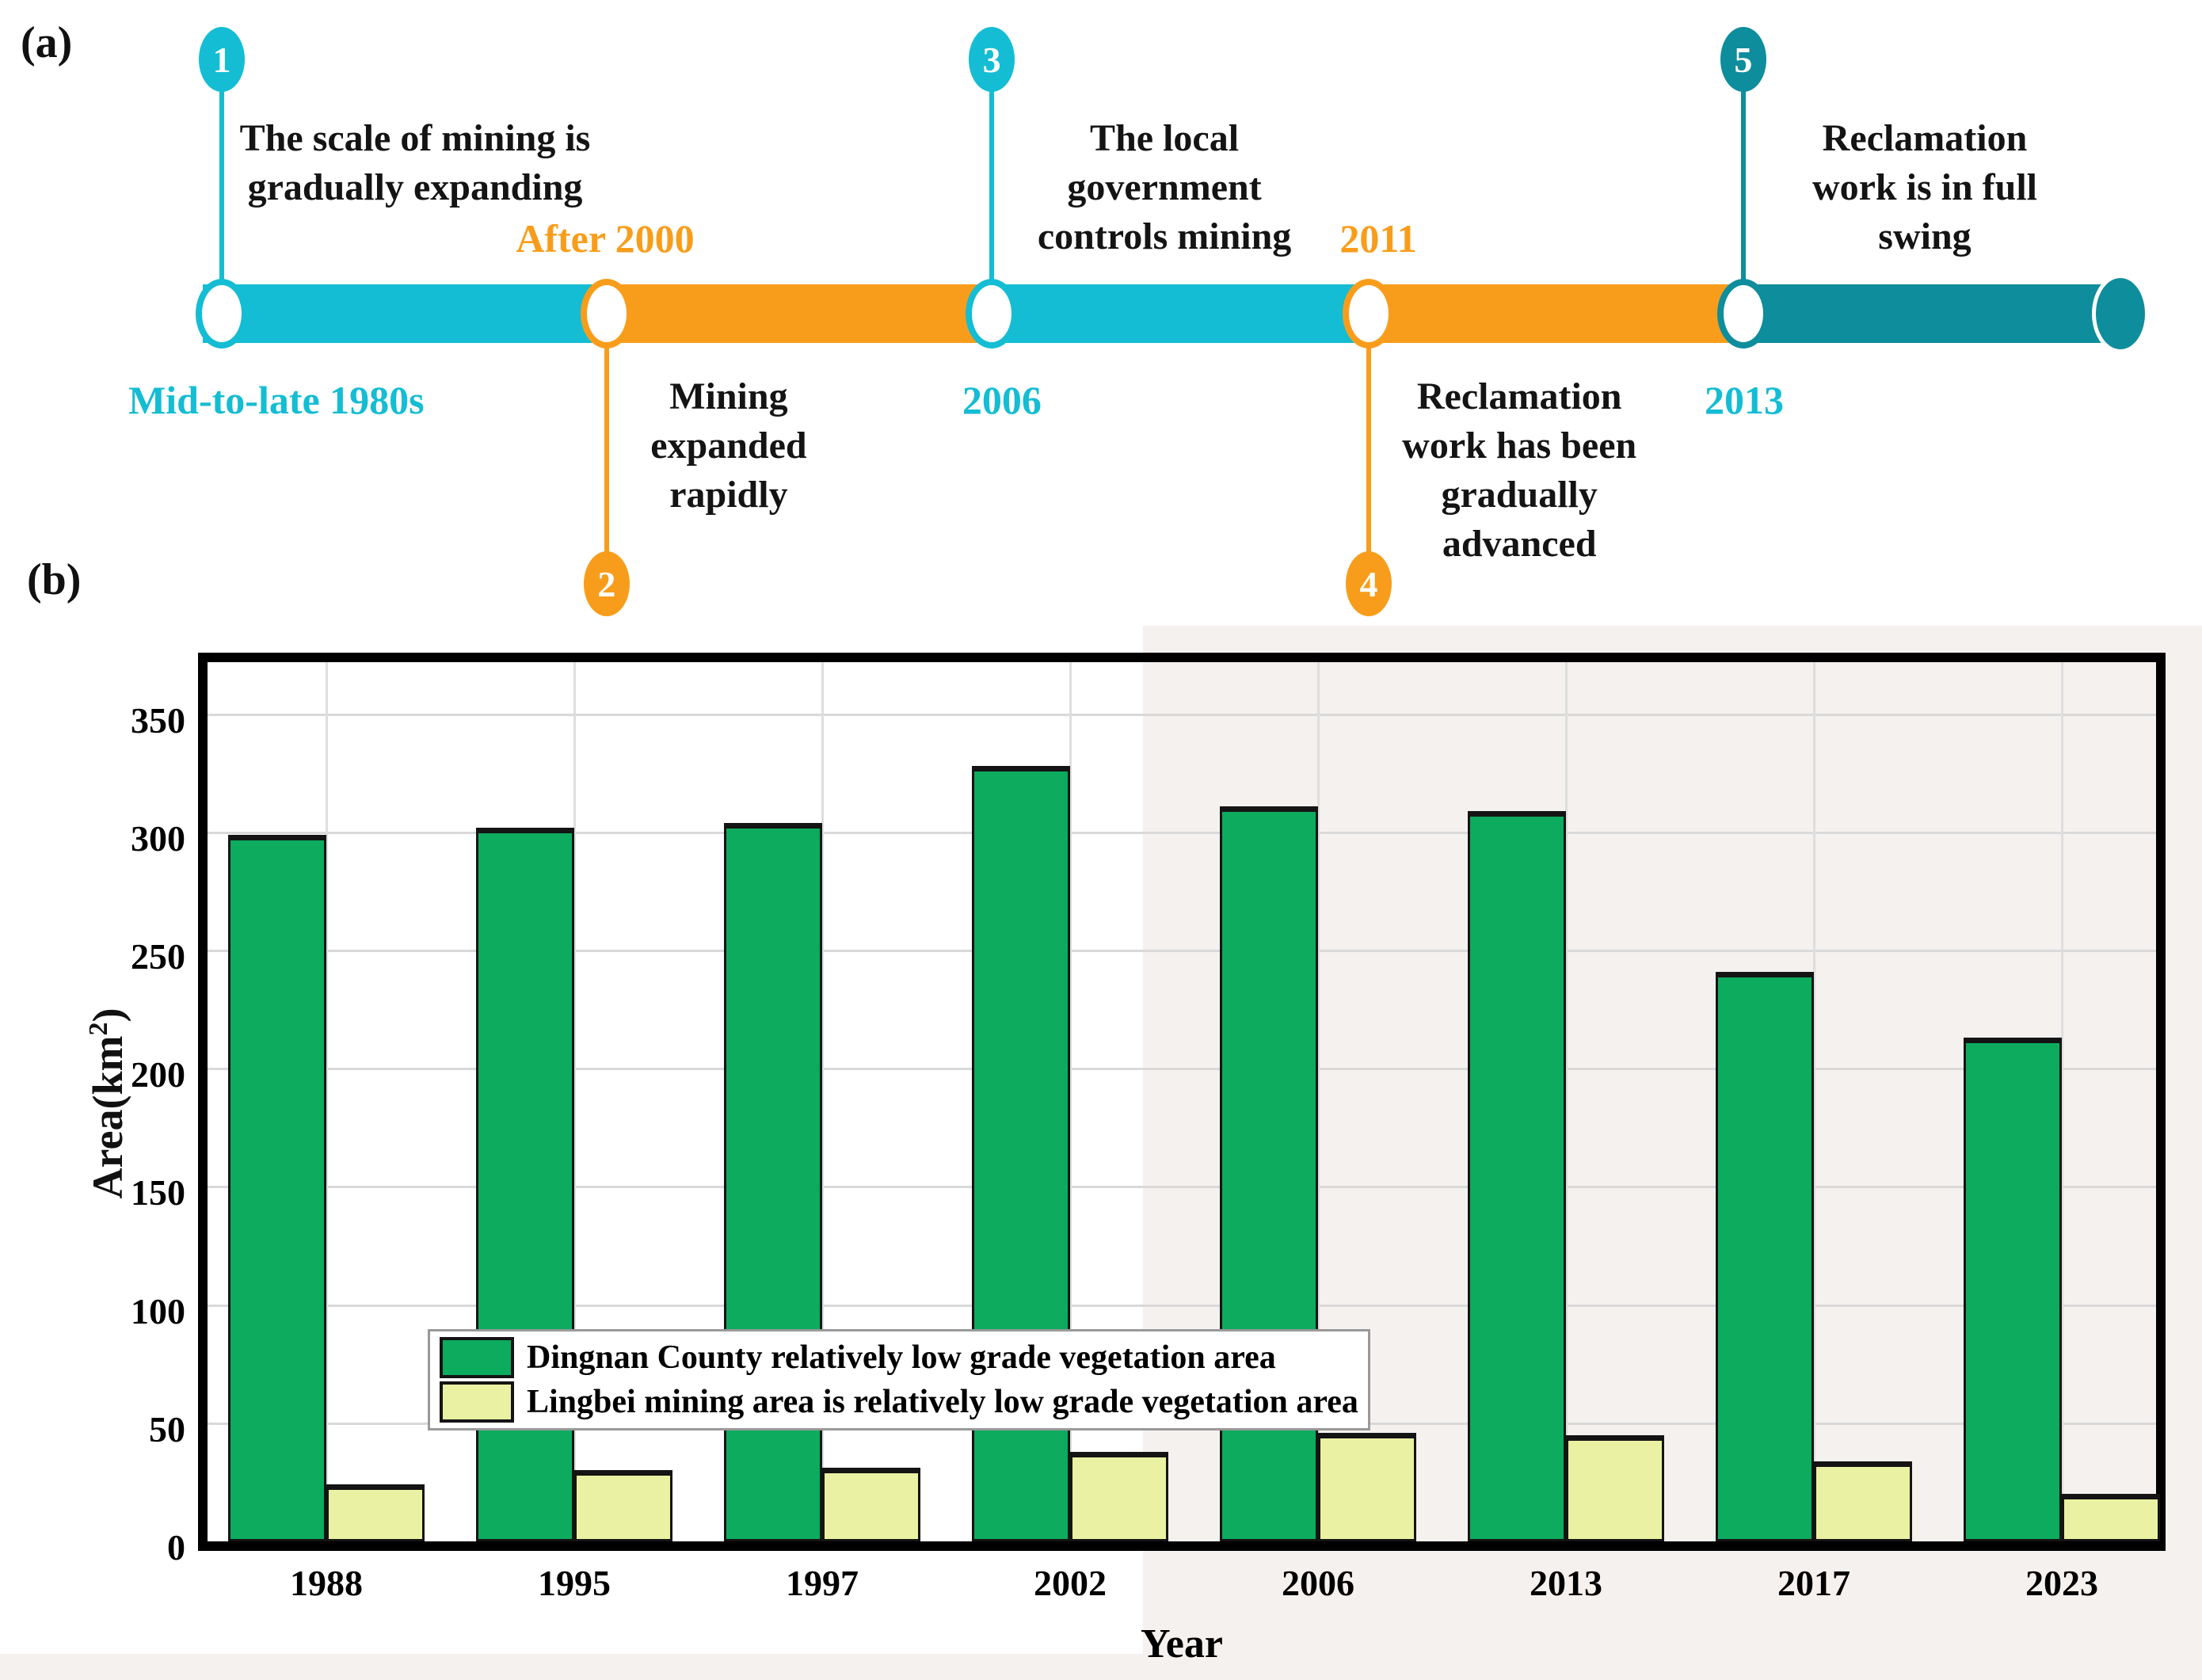 This screenshot has height=1680, width=2202. I want to click on y-axis-label-sup: 2, so click(98, 1029).